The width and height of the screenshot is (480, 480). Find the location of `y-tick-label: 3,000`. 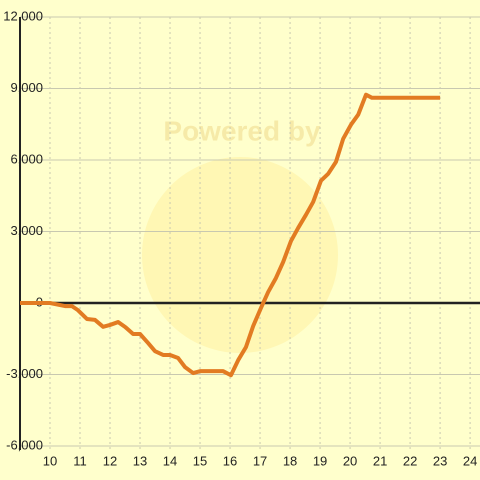

y-tick-label: 3,000 is located at coordinates (26, 230).